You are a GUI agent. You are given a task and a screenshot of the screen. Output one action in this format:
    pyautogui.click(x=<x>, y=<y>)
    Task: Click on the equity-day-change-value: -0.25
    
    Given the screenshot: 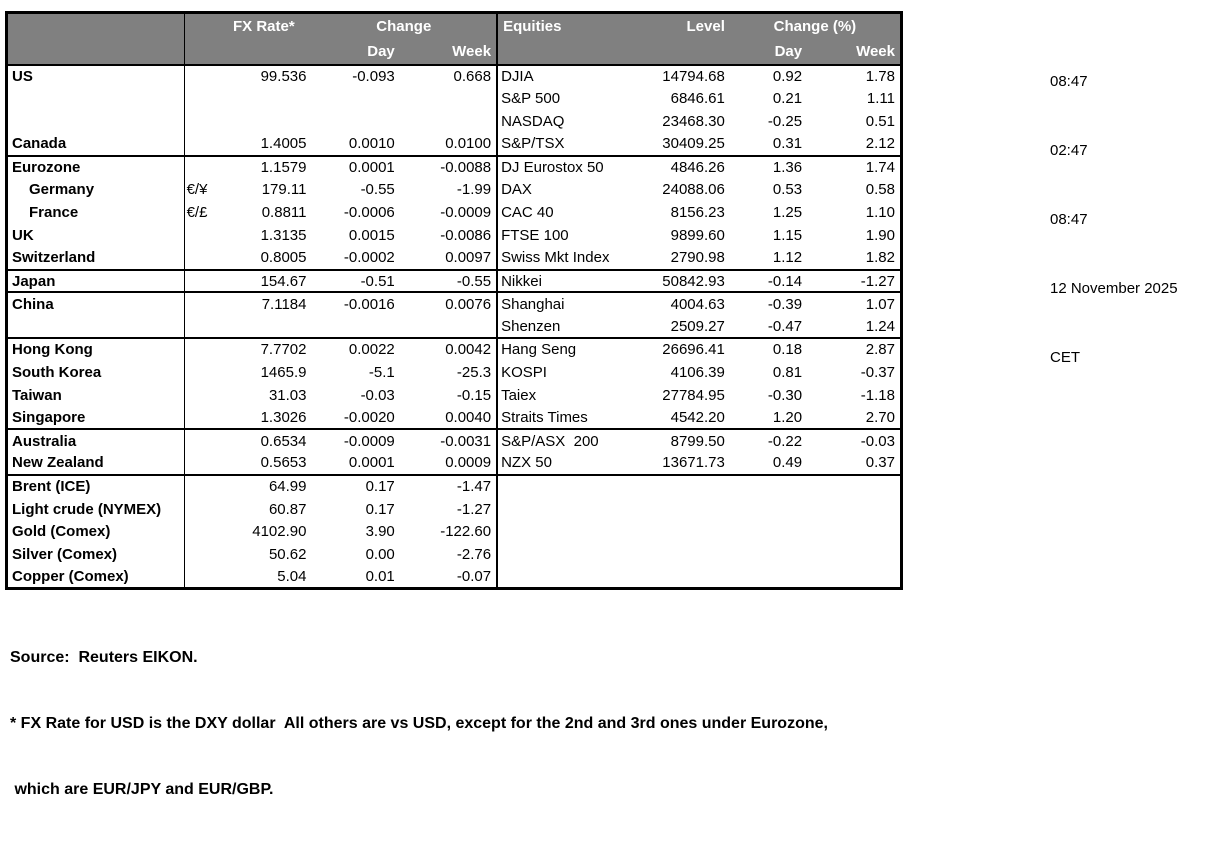 What is the action you would take?
    pyautogui.click(x=785, y=121)
    